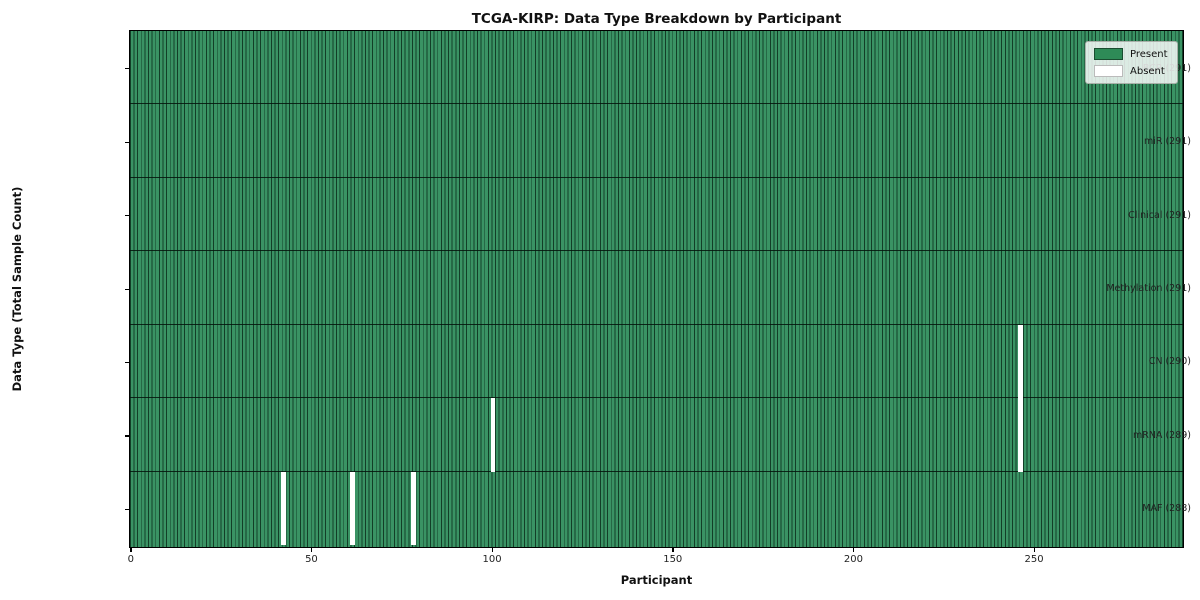  What do you see at coordinates (1147, 71) in the screenshot?
I see `legend-label-absent: Absent` at bounding box center [1147, 71].